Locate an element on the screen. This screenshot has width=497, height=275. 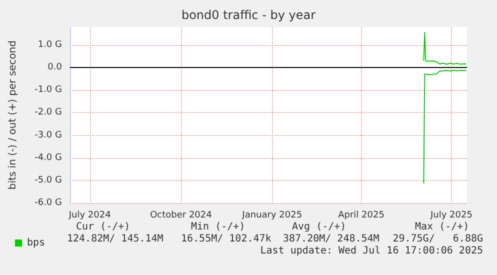
x-tick-label: July 2025 is located at coordinates (450, 215).